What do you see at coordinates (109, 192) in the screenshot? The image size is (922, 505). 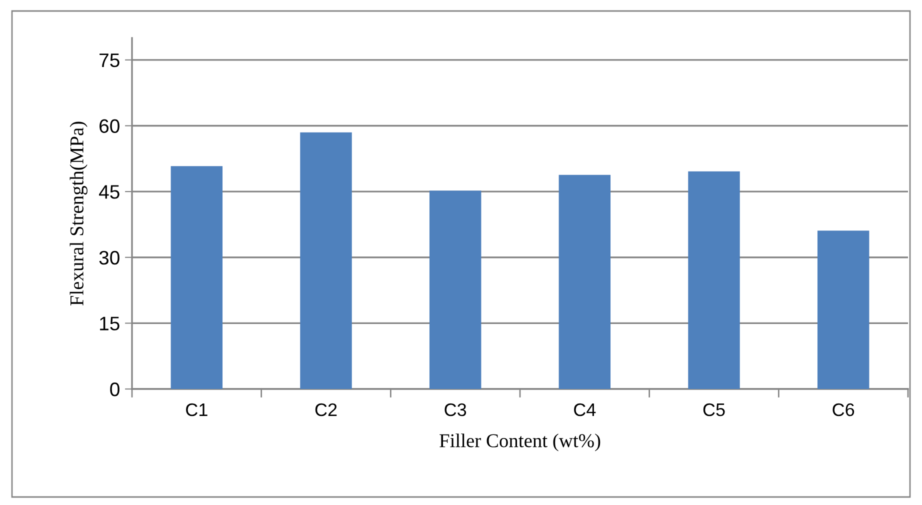 I see `y-tick-label: 45` at bounding box center [109, 192].